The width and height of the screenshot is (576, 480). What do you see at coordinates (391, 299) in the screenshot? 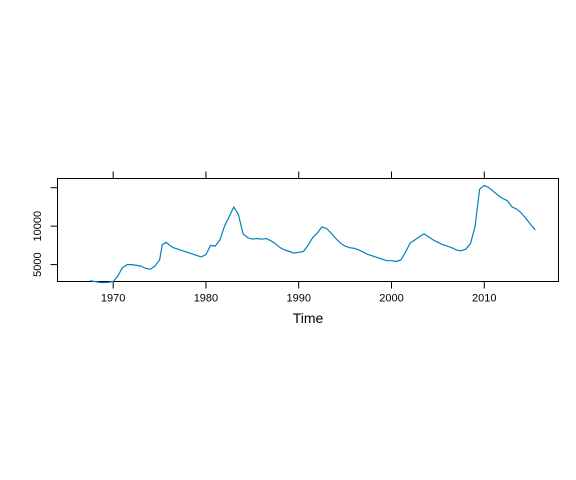
I see `x-tick-label: 2000` at bounding box center [391, 299].